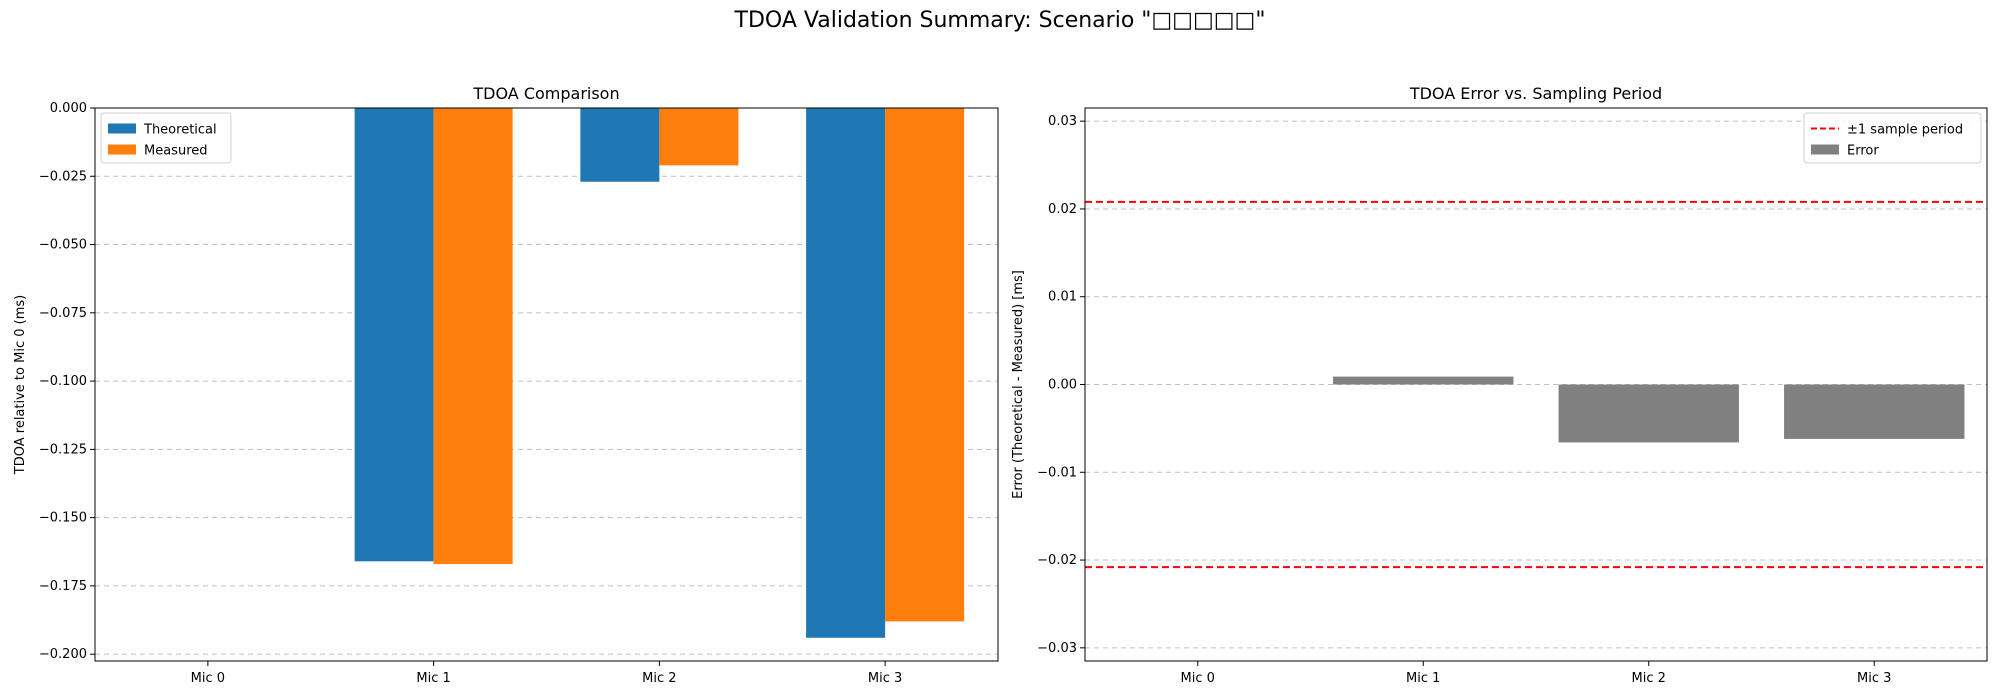 Image resolution: width=2000 pixels, height=700 pixels. Describe the element at coordinates (1863, 151) in the screenshot. I see `legend-label: Error` at that location.